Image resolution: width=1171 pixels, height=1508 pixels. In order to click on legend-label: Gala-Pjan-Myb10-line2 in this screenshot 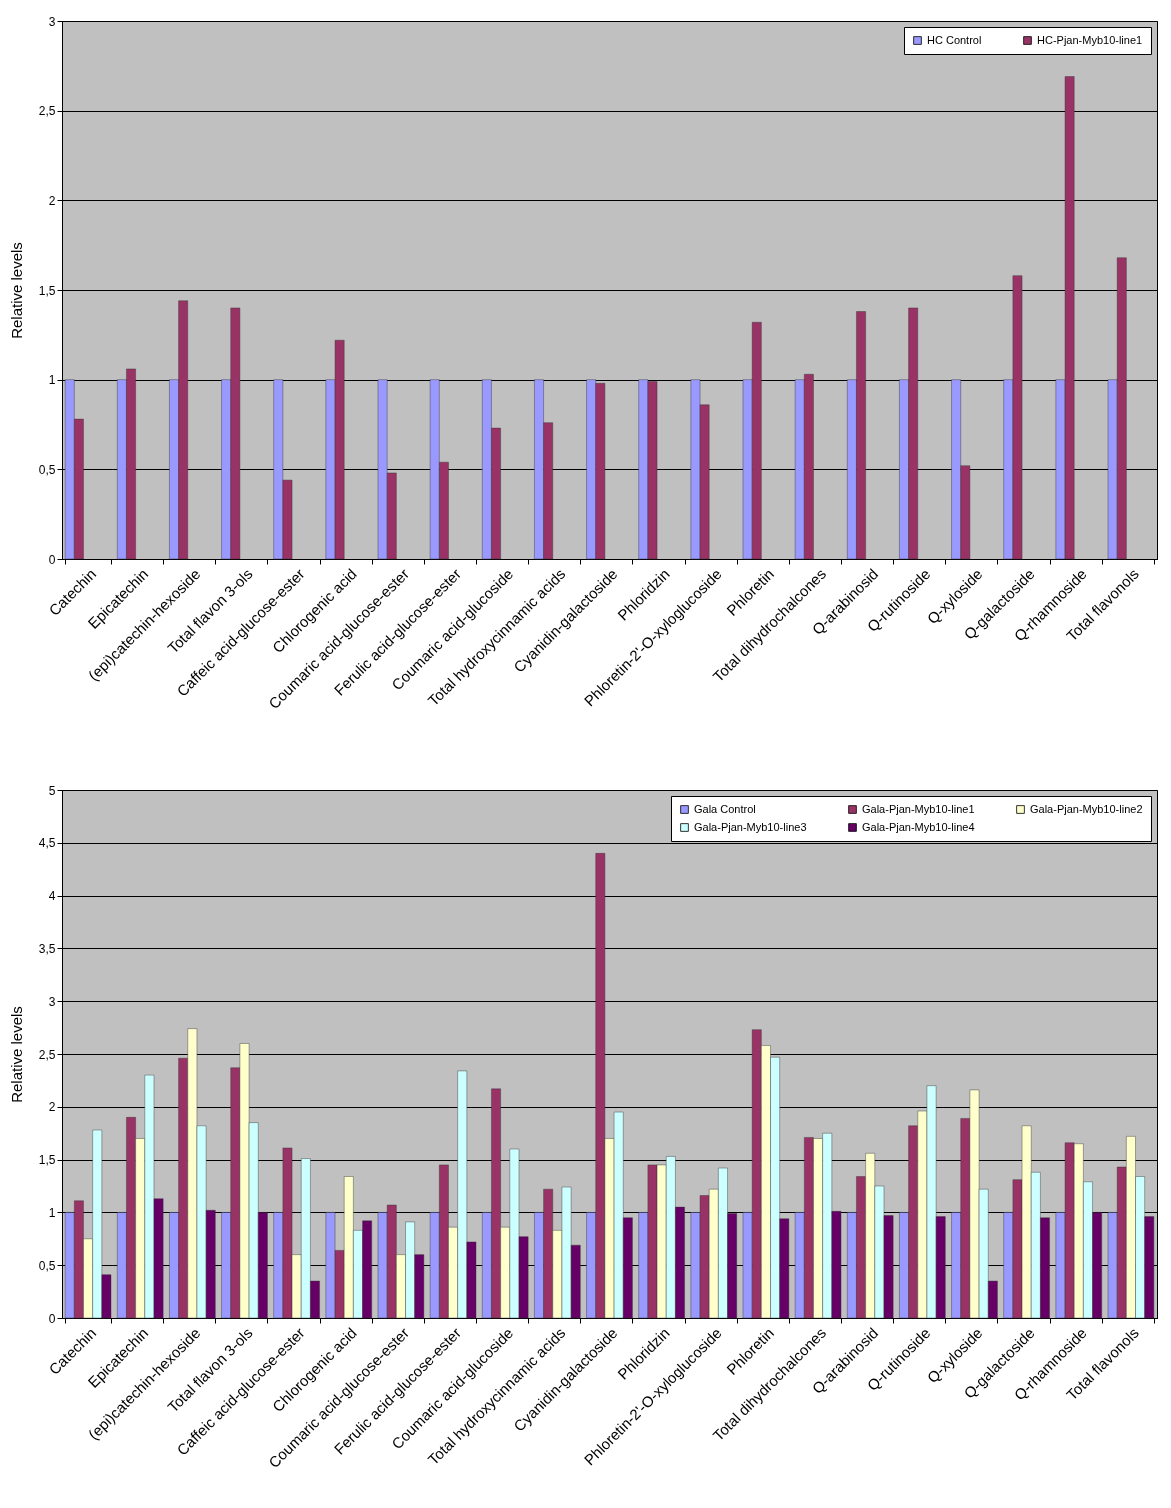, I will do `click(1086, 808)`.